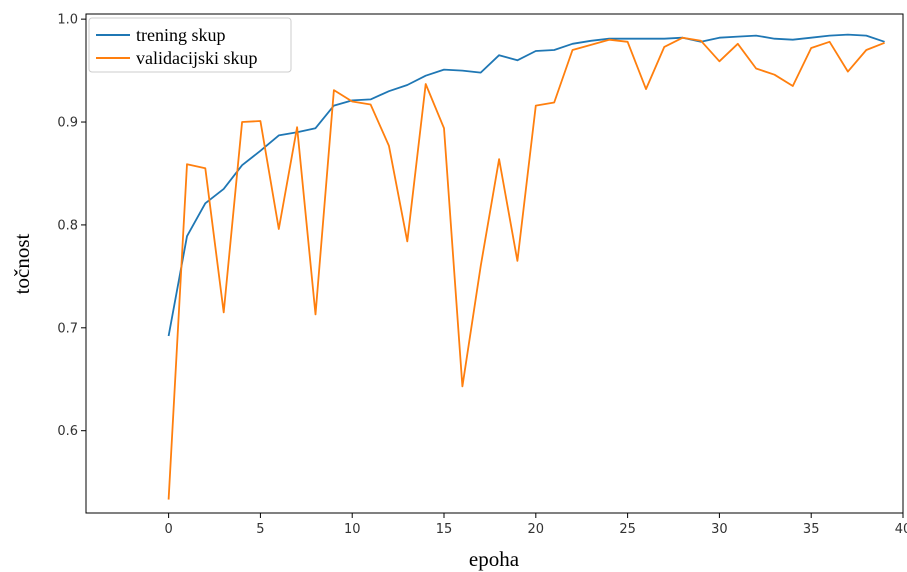  Describe the element at coordinates (196, 58) in the screenshot. I see `legend-label-validacijski: validacijski skup` at that location.